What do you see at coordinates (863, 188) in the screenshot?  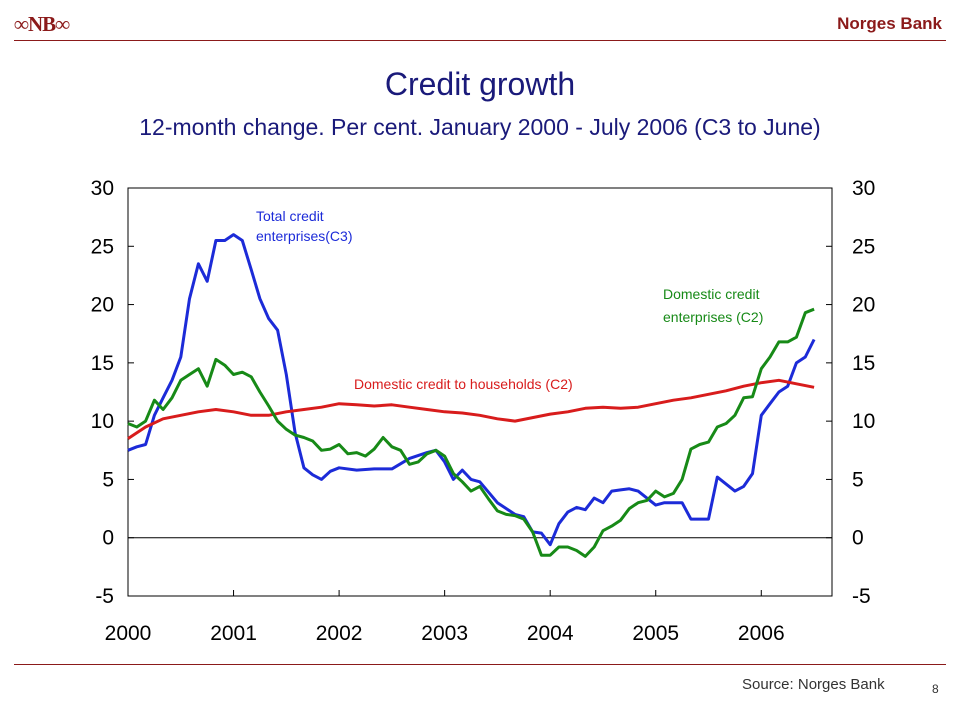 I see `y-tick-label-right: 30` at bounding box center [863, 188].